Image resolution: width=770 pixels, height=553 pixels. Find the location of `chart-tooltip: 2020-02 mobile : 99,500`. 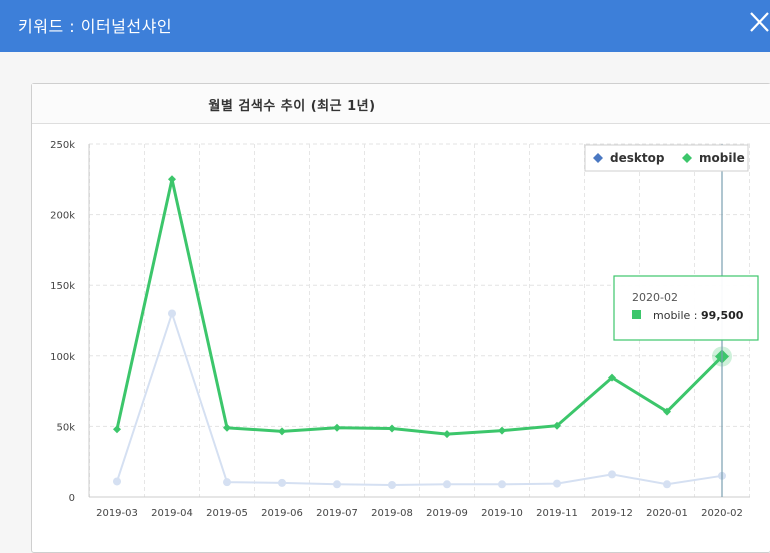

chart-tooltip: 2020-02 mobile : 99,500 is located at coordinates (686, 308).